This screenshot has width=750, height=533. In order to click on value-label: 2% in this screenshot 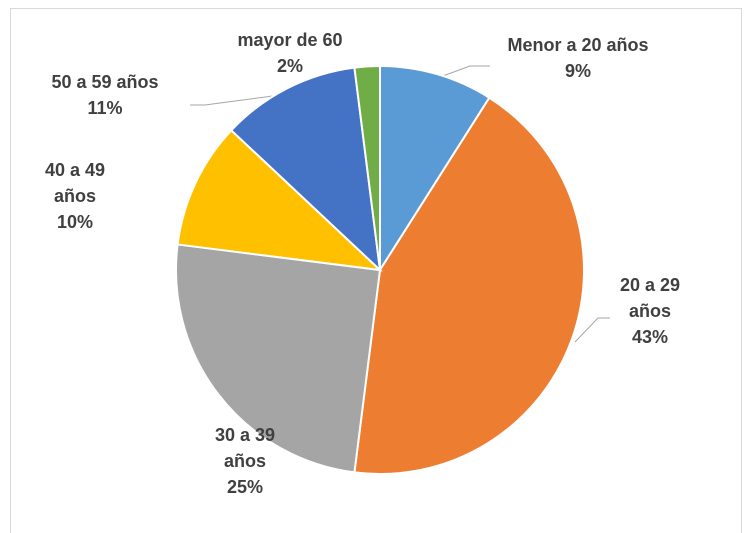, I will do `click(289, 66)`.